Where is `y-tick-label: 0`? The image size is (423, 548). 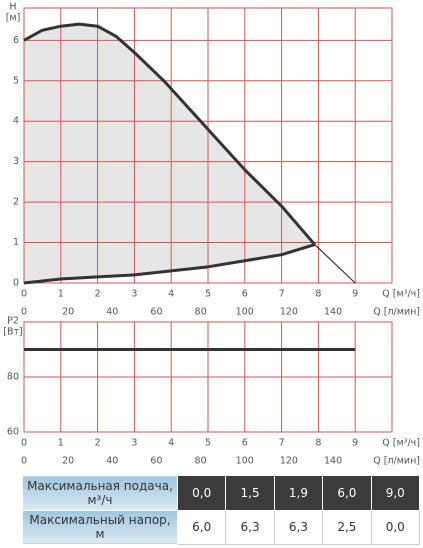 y-tick-label: 0 is located at coordinates (16, 283).